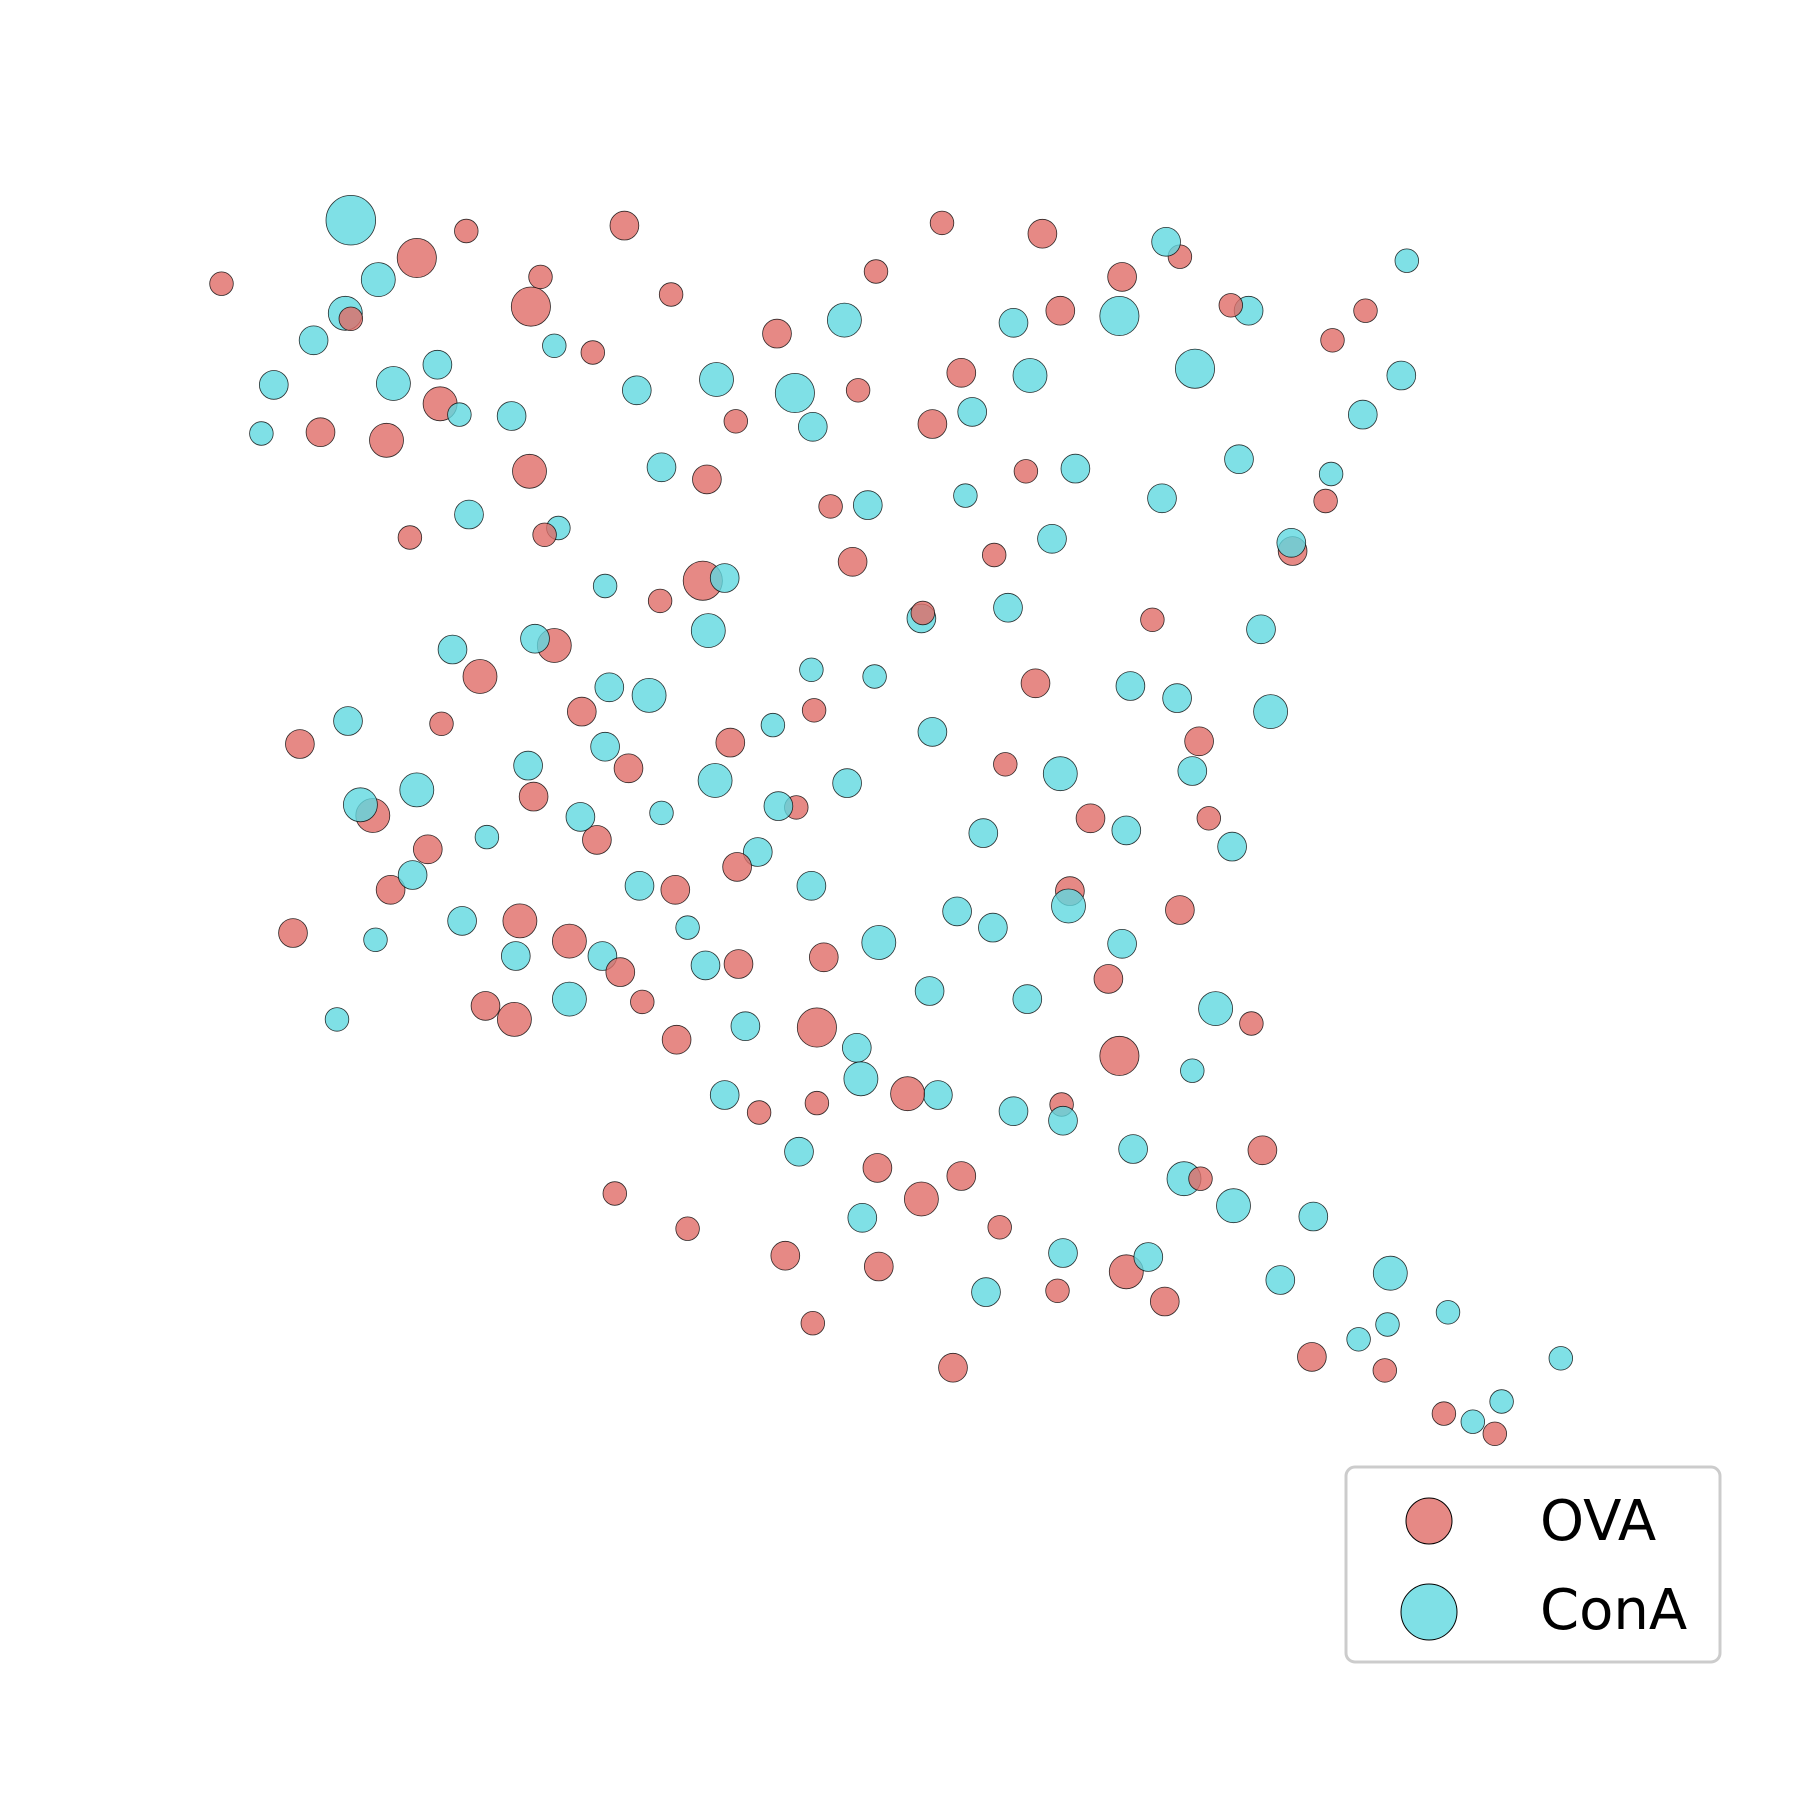 Image resolution: width=1800 pixels, height=1800 pixels. I want to click on legend-label-ova: OVA, so click(1598, 1521).